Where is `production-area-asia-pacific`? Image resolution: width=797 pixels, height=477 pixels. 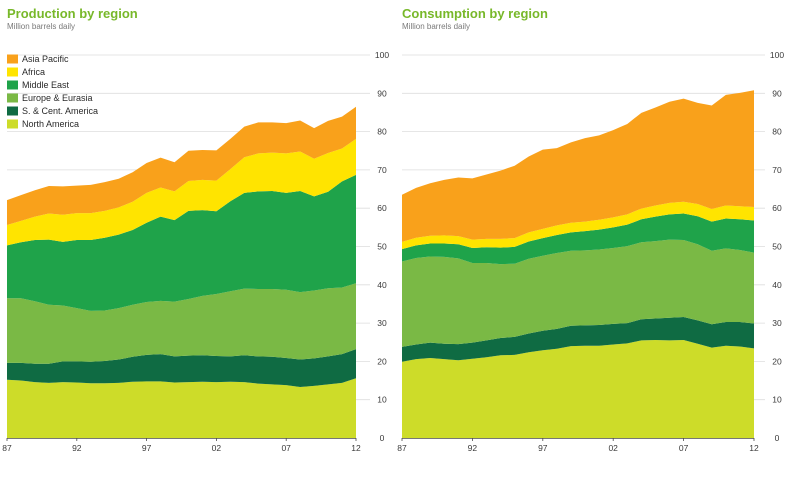
production-area-asia-pacific is located at coordinates (181, 166).